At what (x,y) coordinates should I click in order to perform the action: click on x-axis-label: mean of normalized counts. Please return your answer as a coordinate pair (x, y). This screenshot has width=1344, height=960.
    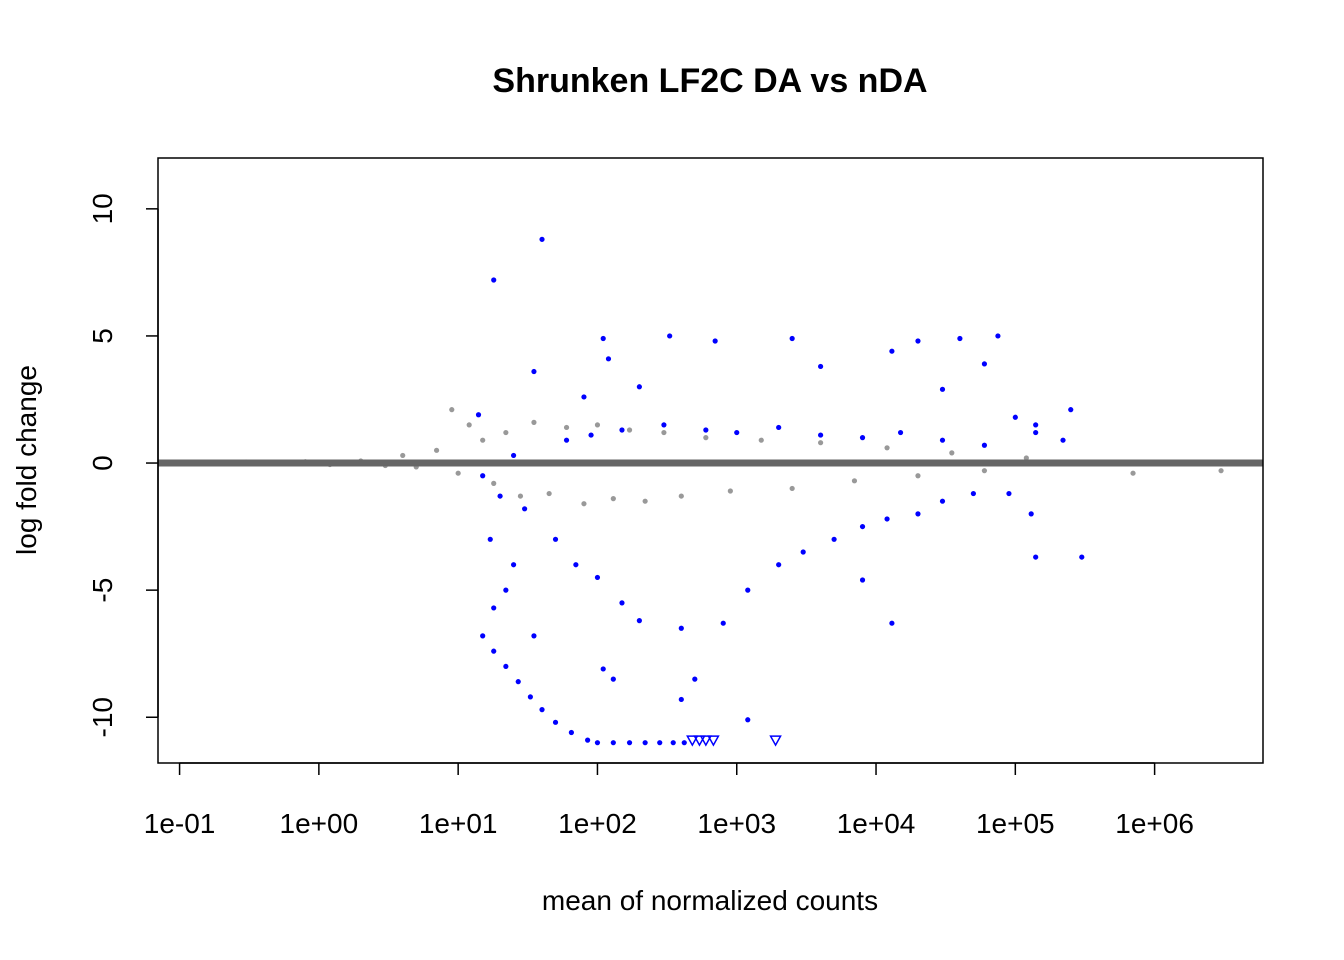
    Looking at the image, I should click on (710, 900).